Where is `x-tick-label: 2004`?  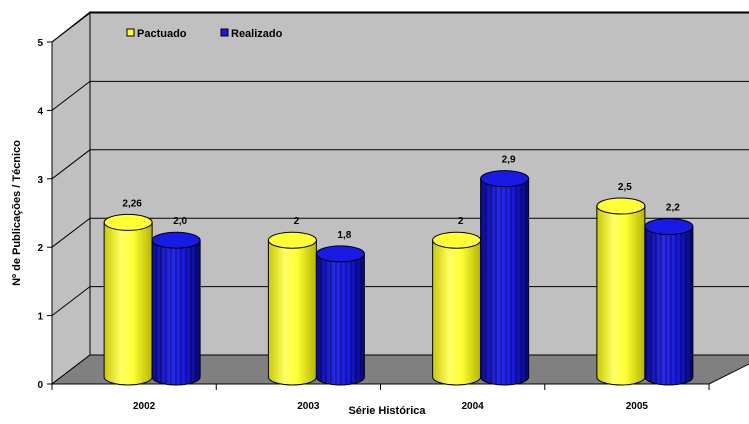
x-tick-label: 2004 is located at coordinates (473, 406).